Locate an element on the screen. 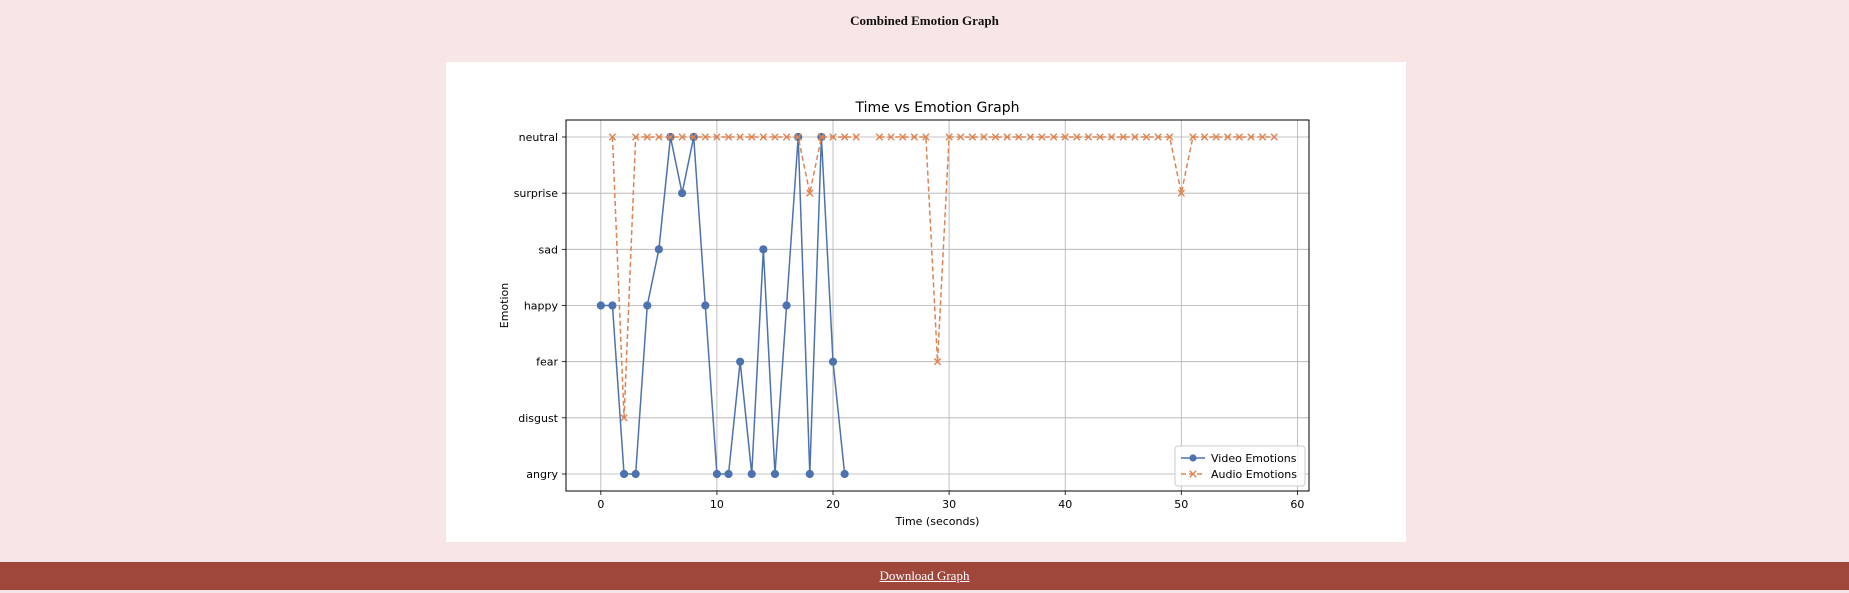 The width and height of the screenshot is (1849, 593). y-tick-label: happy is located at coordinates (541, 306).